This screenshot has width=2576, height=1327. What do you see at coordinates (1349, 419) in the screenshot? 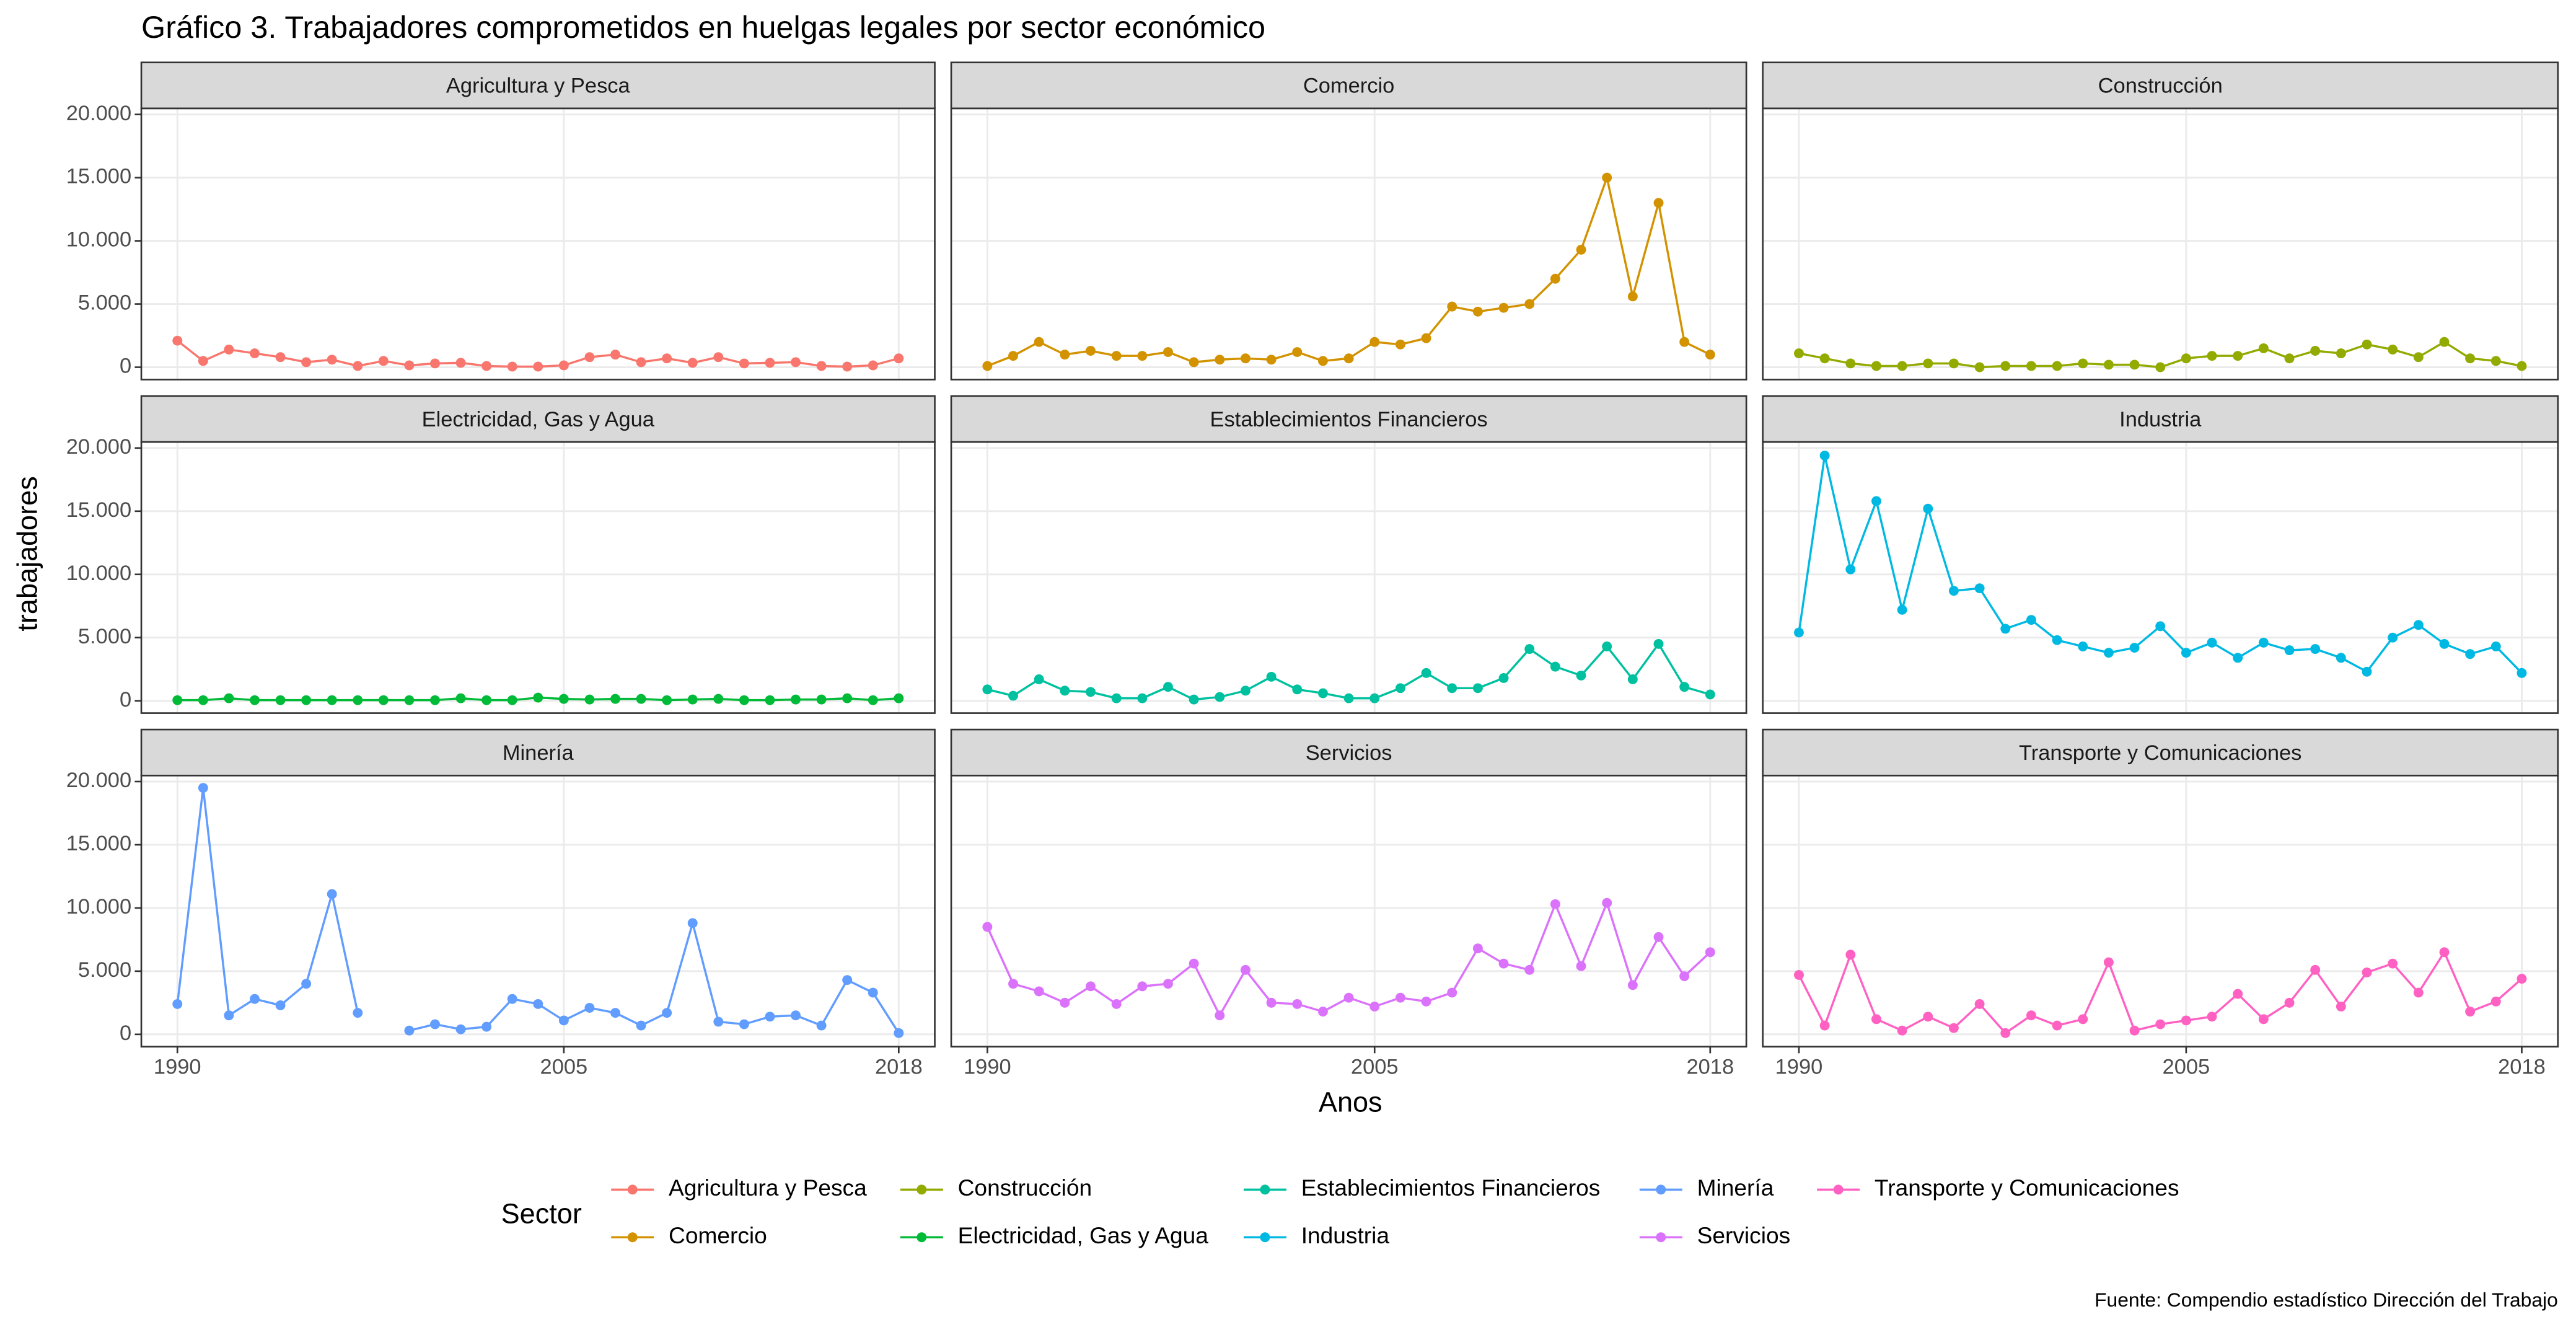
I see `strip-label: Establecimientos Financieros` at bounding box center [1349, 419].